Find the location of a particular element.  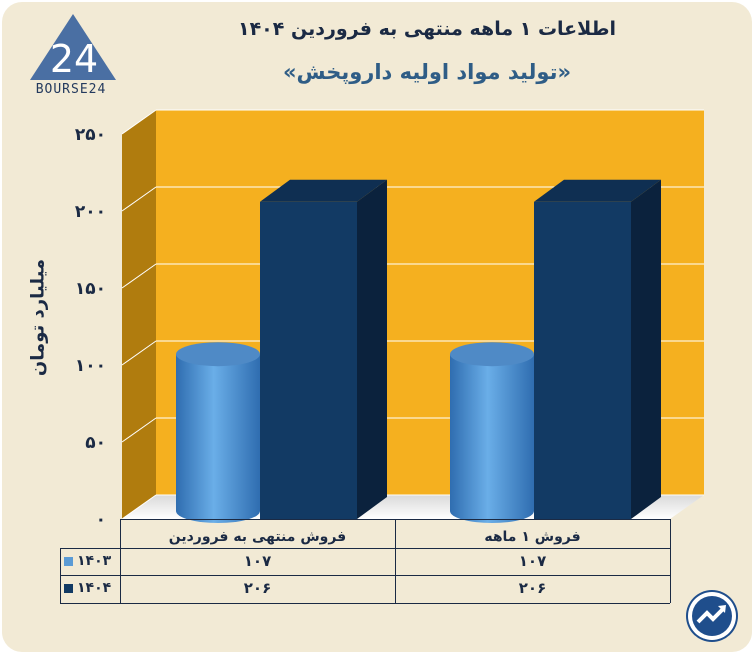

y-tick-label: ۲۵۰ is located at coordinates (90, 135).